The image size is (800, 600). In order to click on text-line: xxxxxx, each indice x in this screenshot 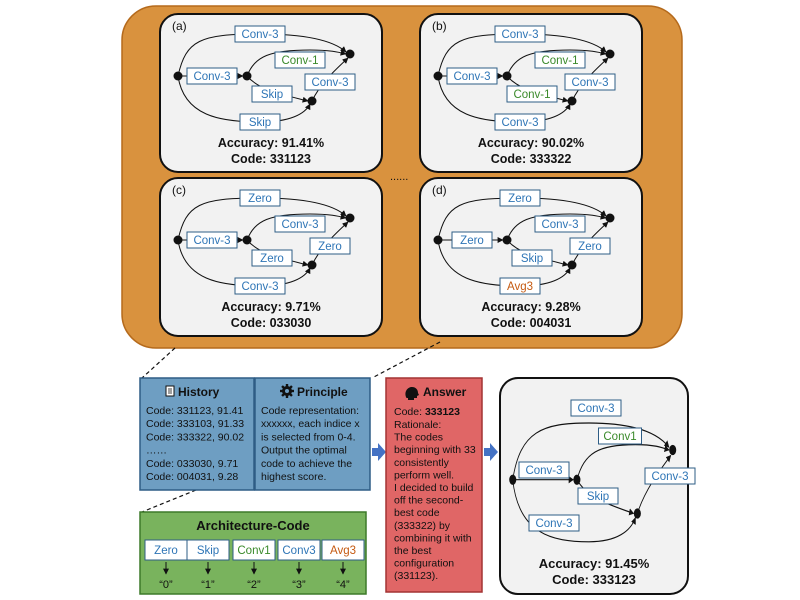, I will do `click(310, 424)`.